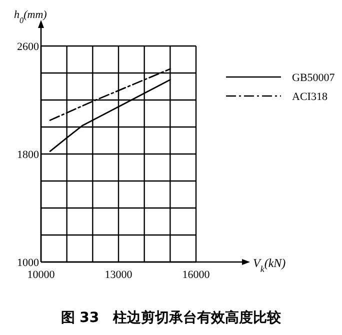 The height and width of the screenshot is (335, 342). Describe the element at coordinates (41, 275) in the screenshot. I see `x-tick-label: 10000` at that location.